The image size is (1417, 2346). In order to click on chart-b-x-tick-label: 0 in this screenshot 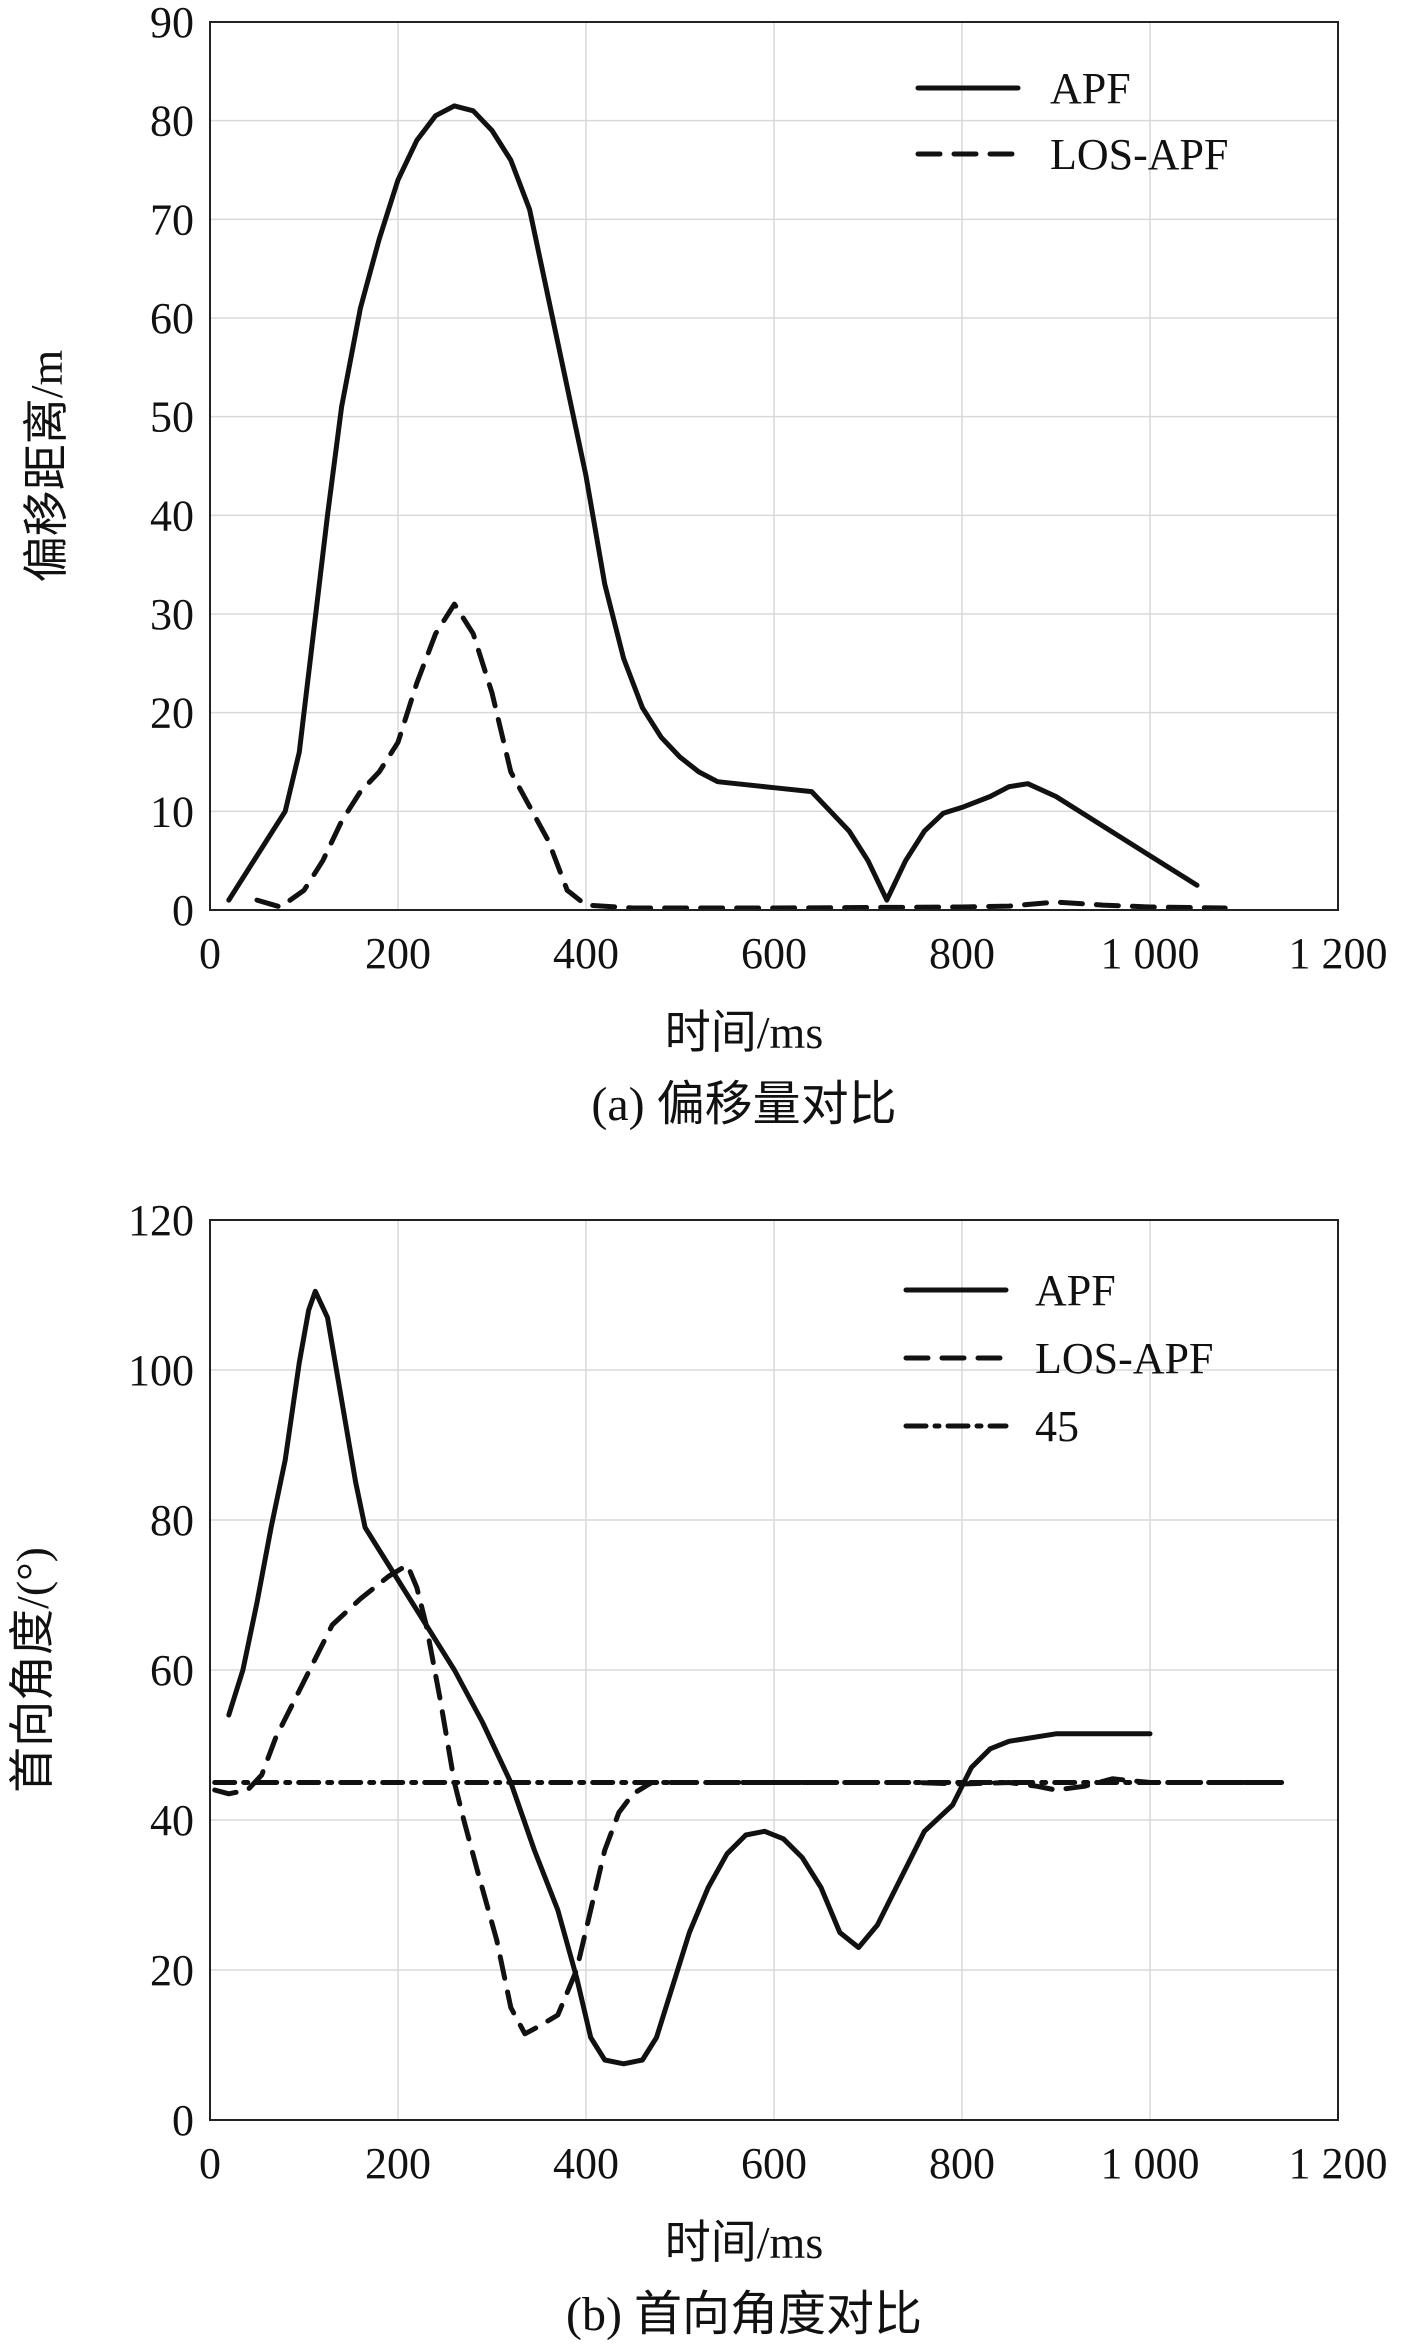, I will do `click(210, 2163)`.